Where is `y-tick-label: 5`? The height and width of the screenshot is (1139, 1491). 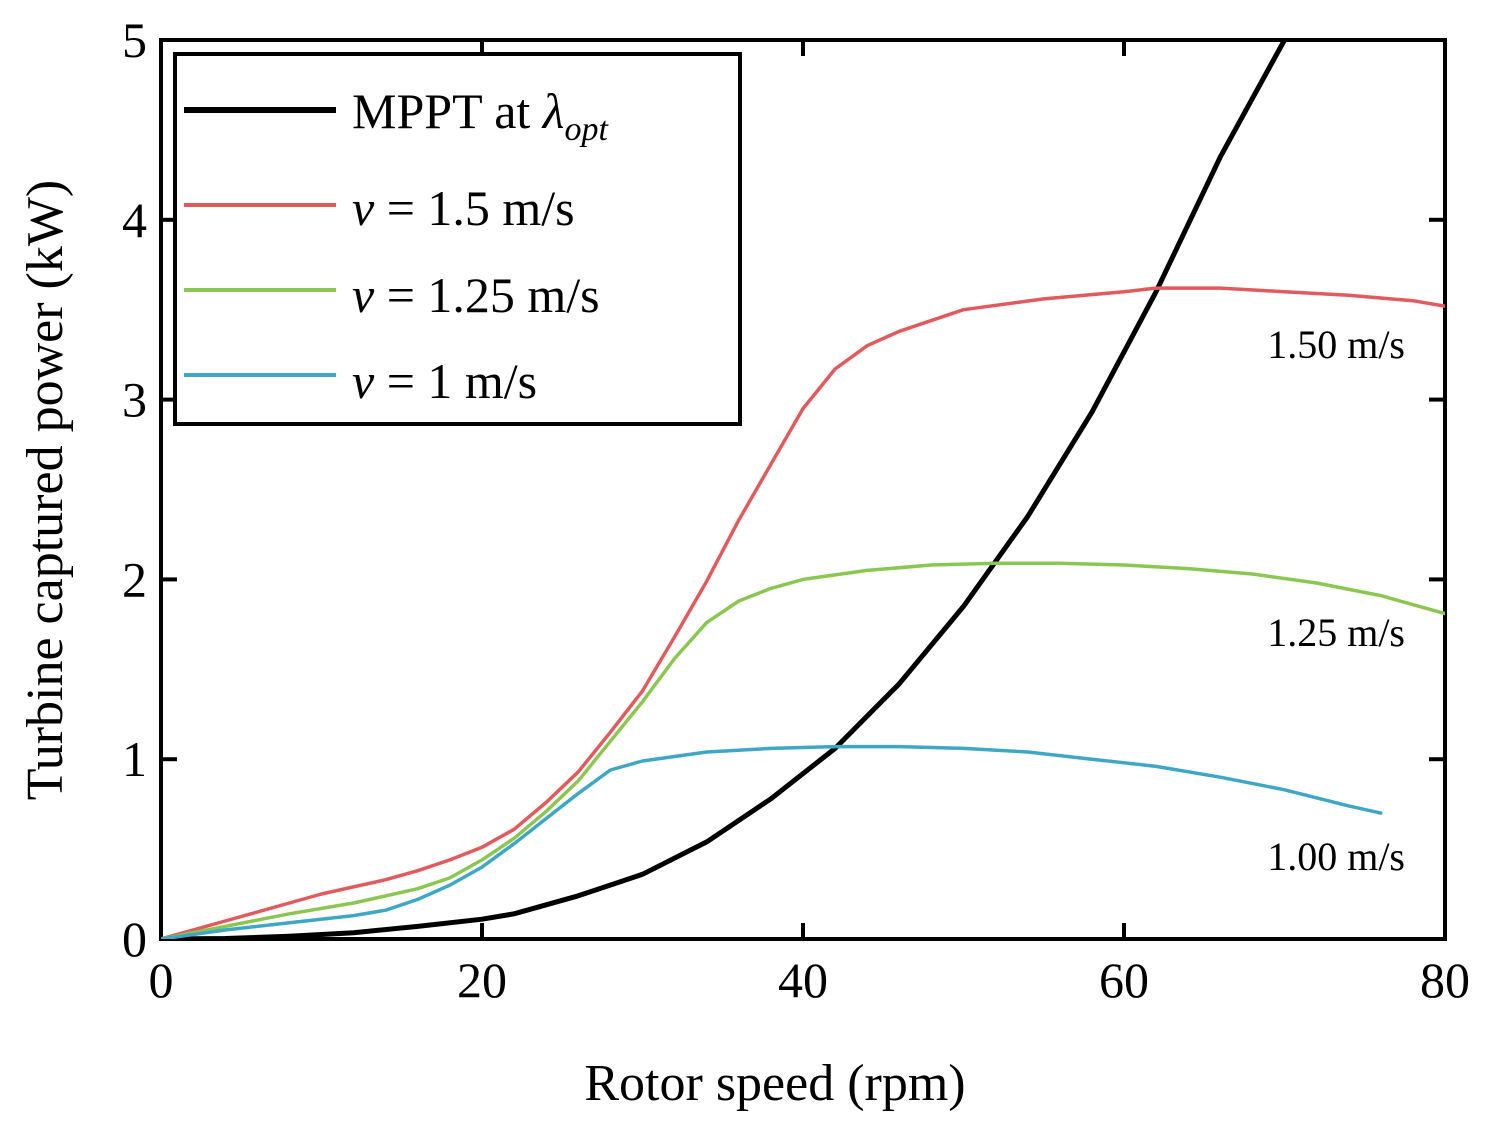 y-tick-label: 5 is located at coordinates (134, 40).